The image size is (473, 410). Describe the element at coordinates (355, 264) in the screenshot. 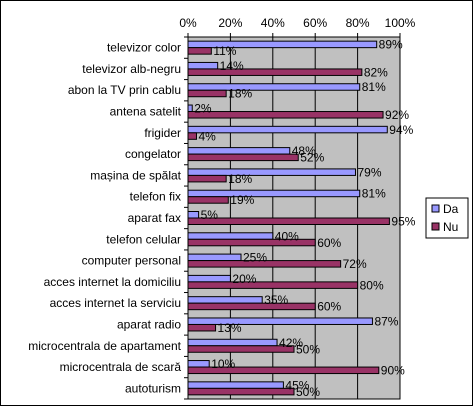

I see `bar-value-label: 72%` at that location.